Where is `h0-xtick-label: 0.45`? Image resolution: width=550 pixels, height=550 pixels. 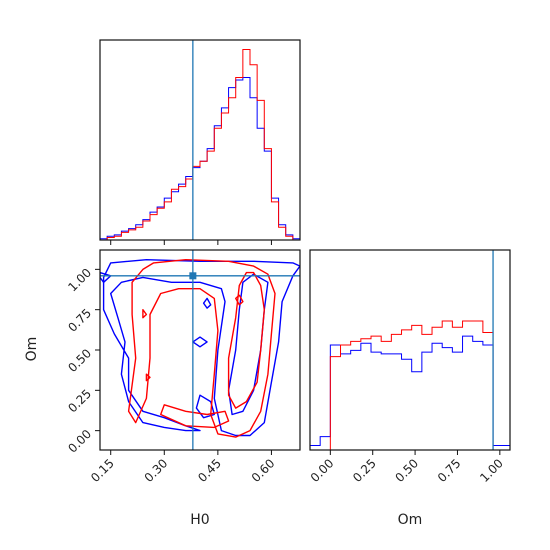
h0-xtick-label: 0.45 is located at coordinates (209, 470).